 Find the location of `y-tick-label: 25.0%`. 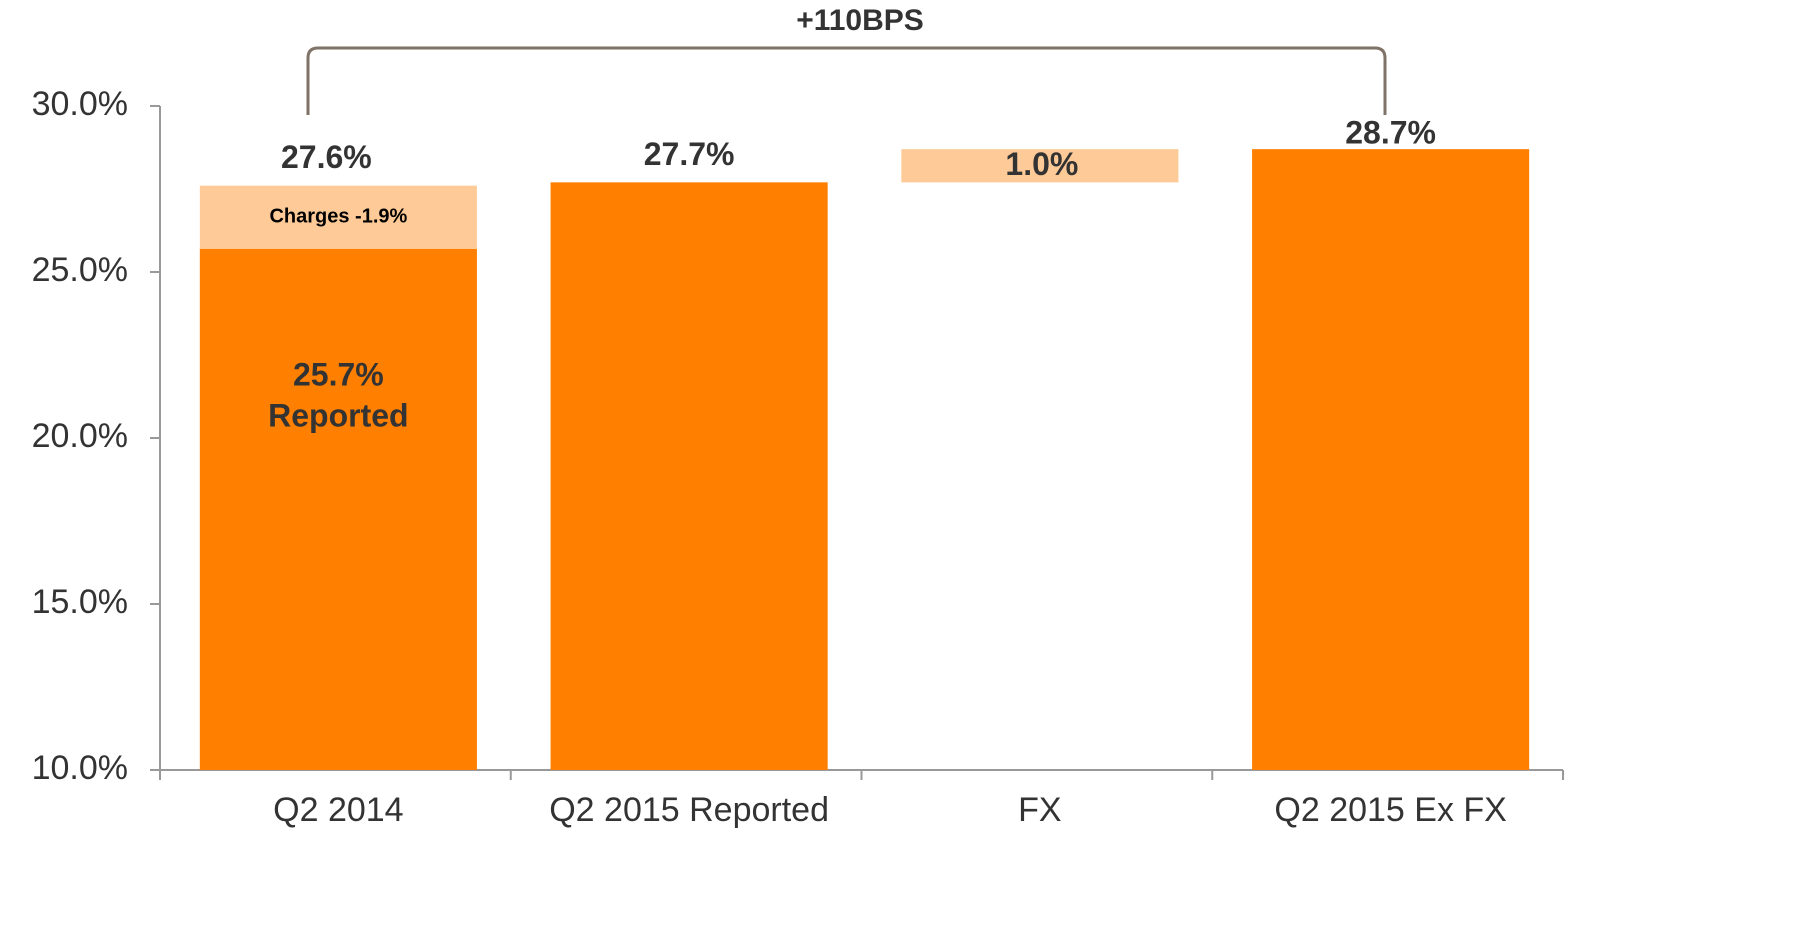

y-tick-label: 25.0% is located at coordinates (80, 270).